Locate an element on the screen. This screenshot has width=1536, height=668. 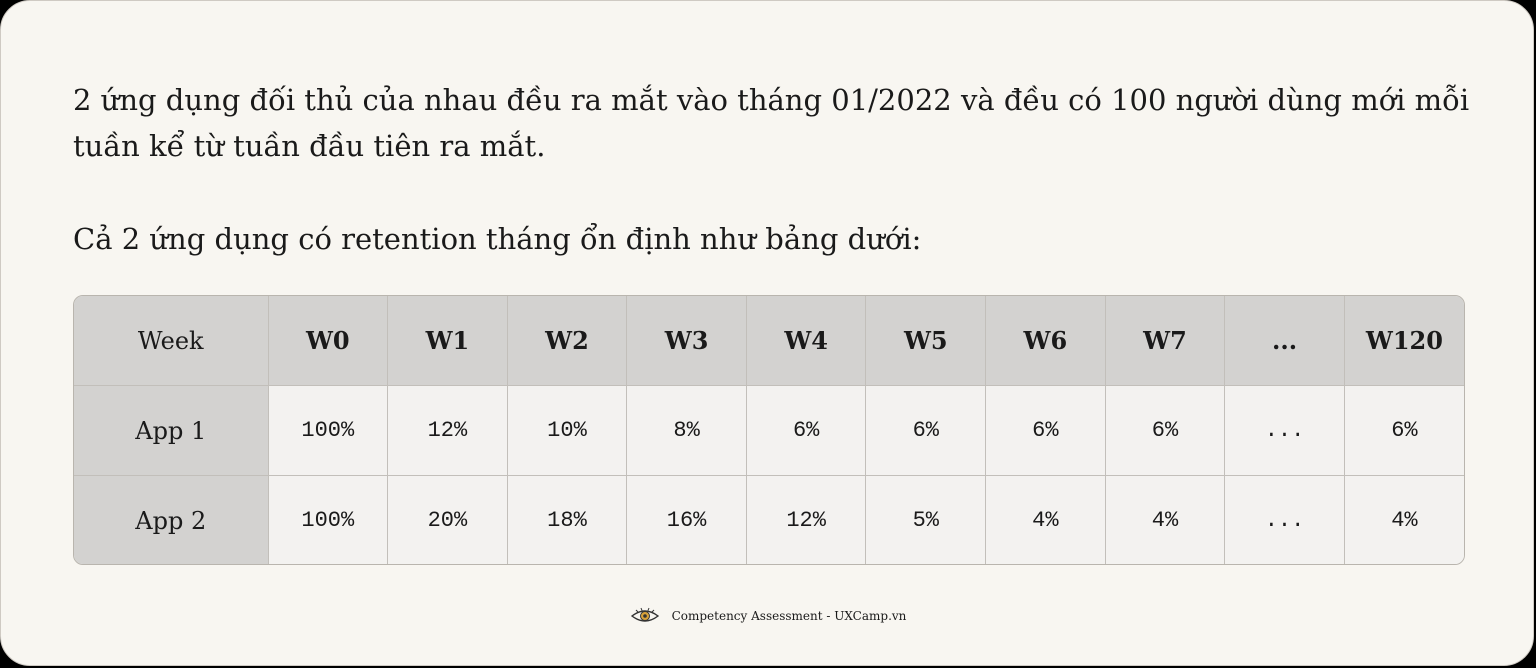
table-cell: 8% is located at coordinates (686, 430).